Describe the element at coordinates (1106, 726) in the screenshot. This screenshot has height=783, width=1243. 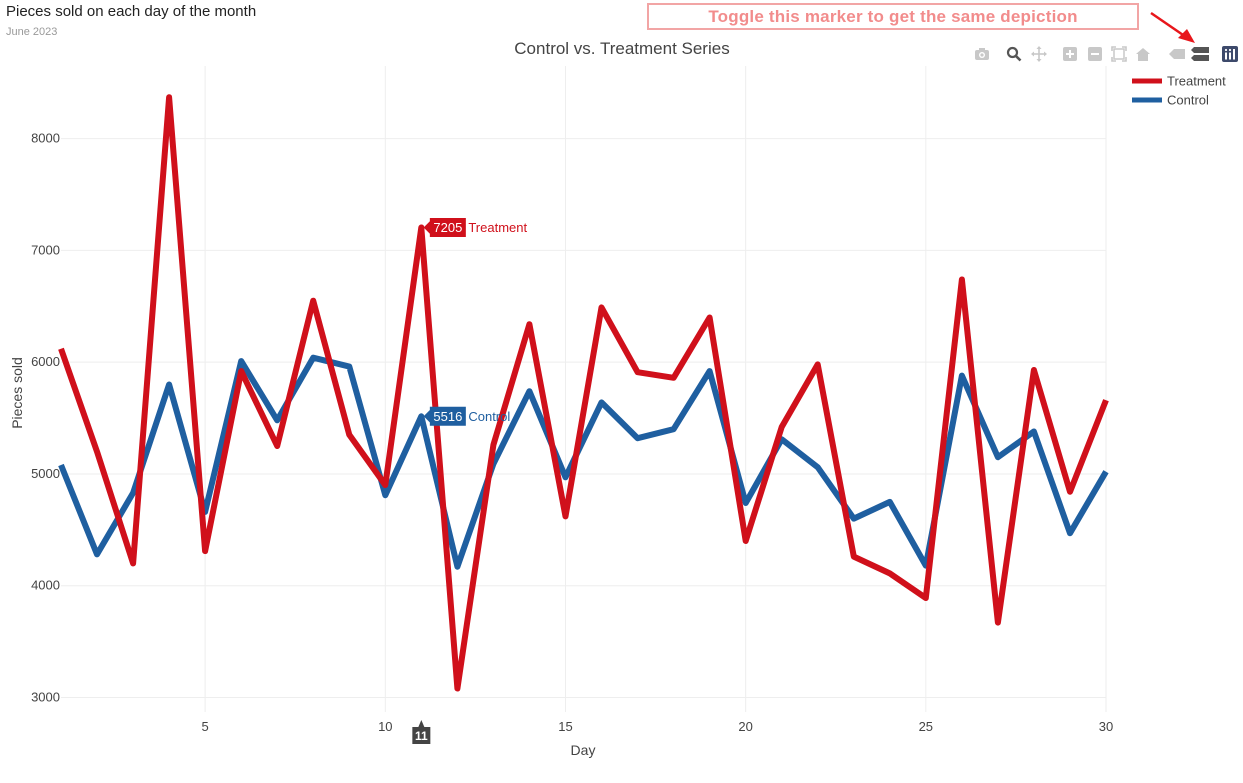
I see `x-tick-label: 30` at that location.